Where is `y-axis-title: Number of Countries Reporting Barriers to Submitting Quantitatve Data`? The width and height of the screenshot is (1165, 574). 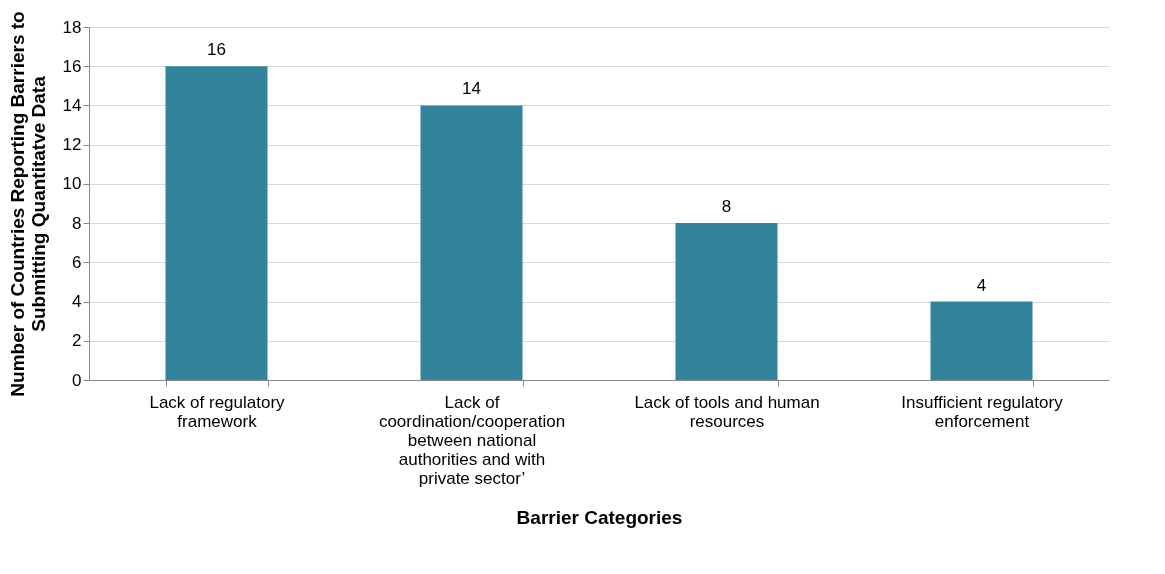 y-axis-title: Number of Countries Reporting Barriers to Submitting Quantitatve Data is located at coordinates (27, 204).